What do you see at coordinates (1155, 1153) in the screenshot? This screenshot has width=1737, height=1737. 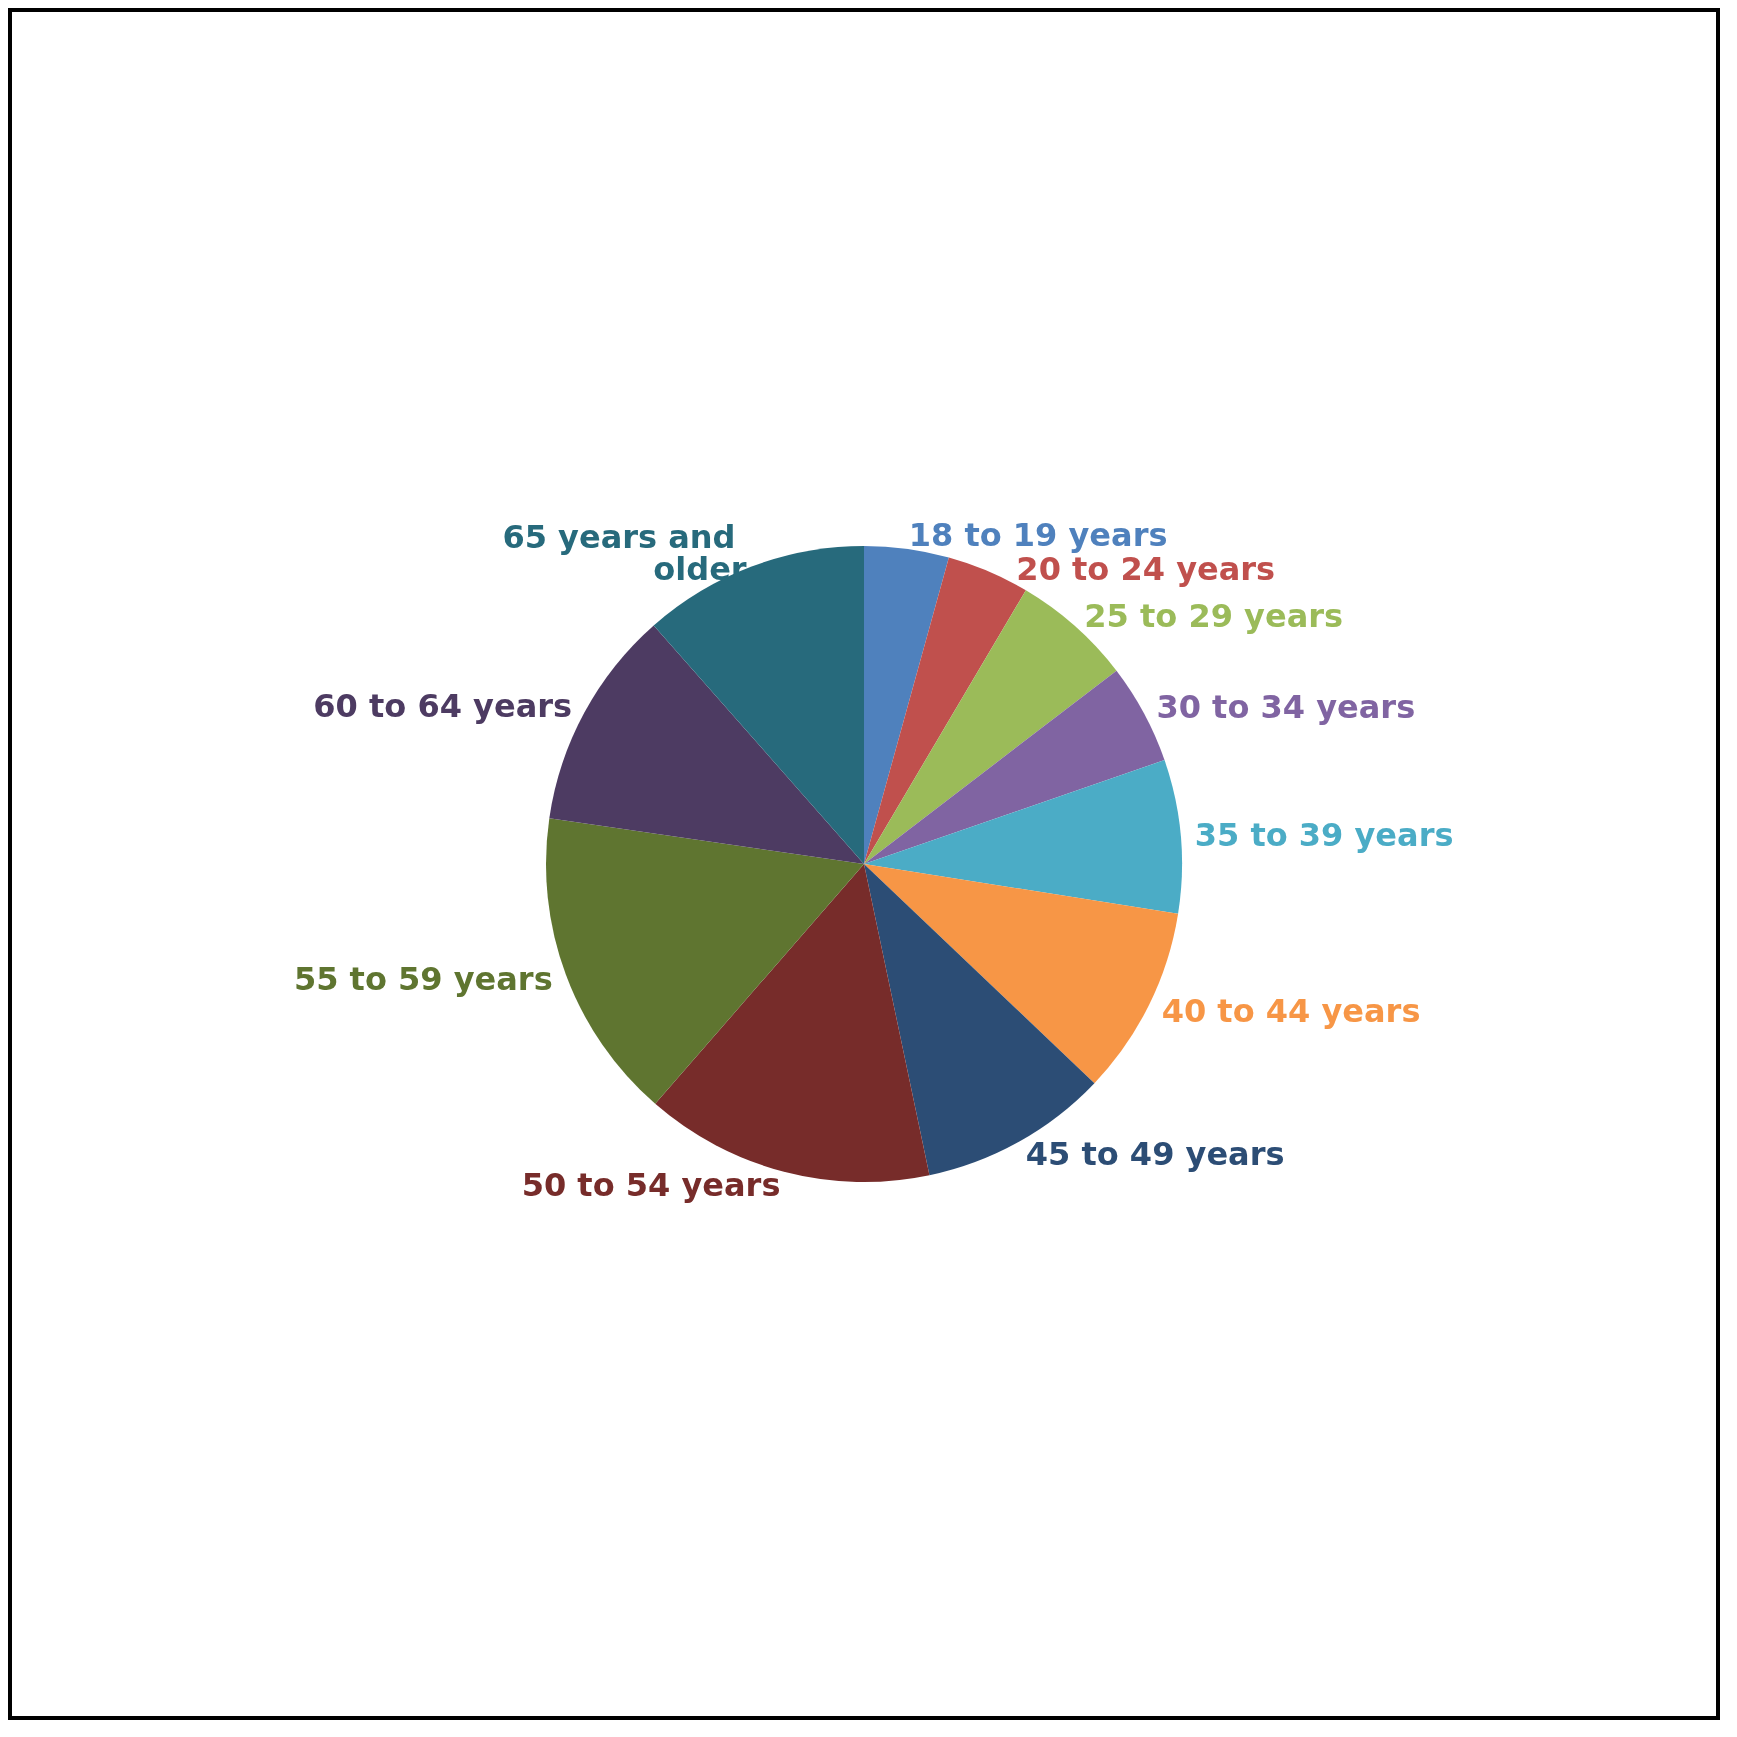 I see `slice-label: 45 to 49 years` at bounding box center [1155, 1153].